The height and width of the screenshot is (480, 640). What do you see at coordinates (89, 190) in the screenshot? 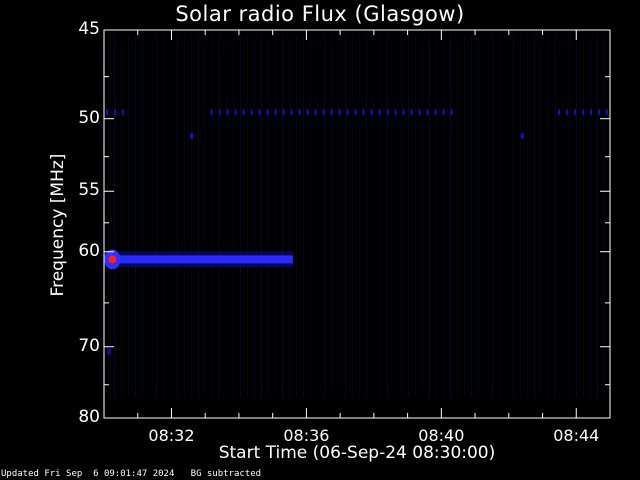
I see `y-tick-label: 55` at bounding box center [89, 190].